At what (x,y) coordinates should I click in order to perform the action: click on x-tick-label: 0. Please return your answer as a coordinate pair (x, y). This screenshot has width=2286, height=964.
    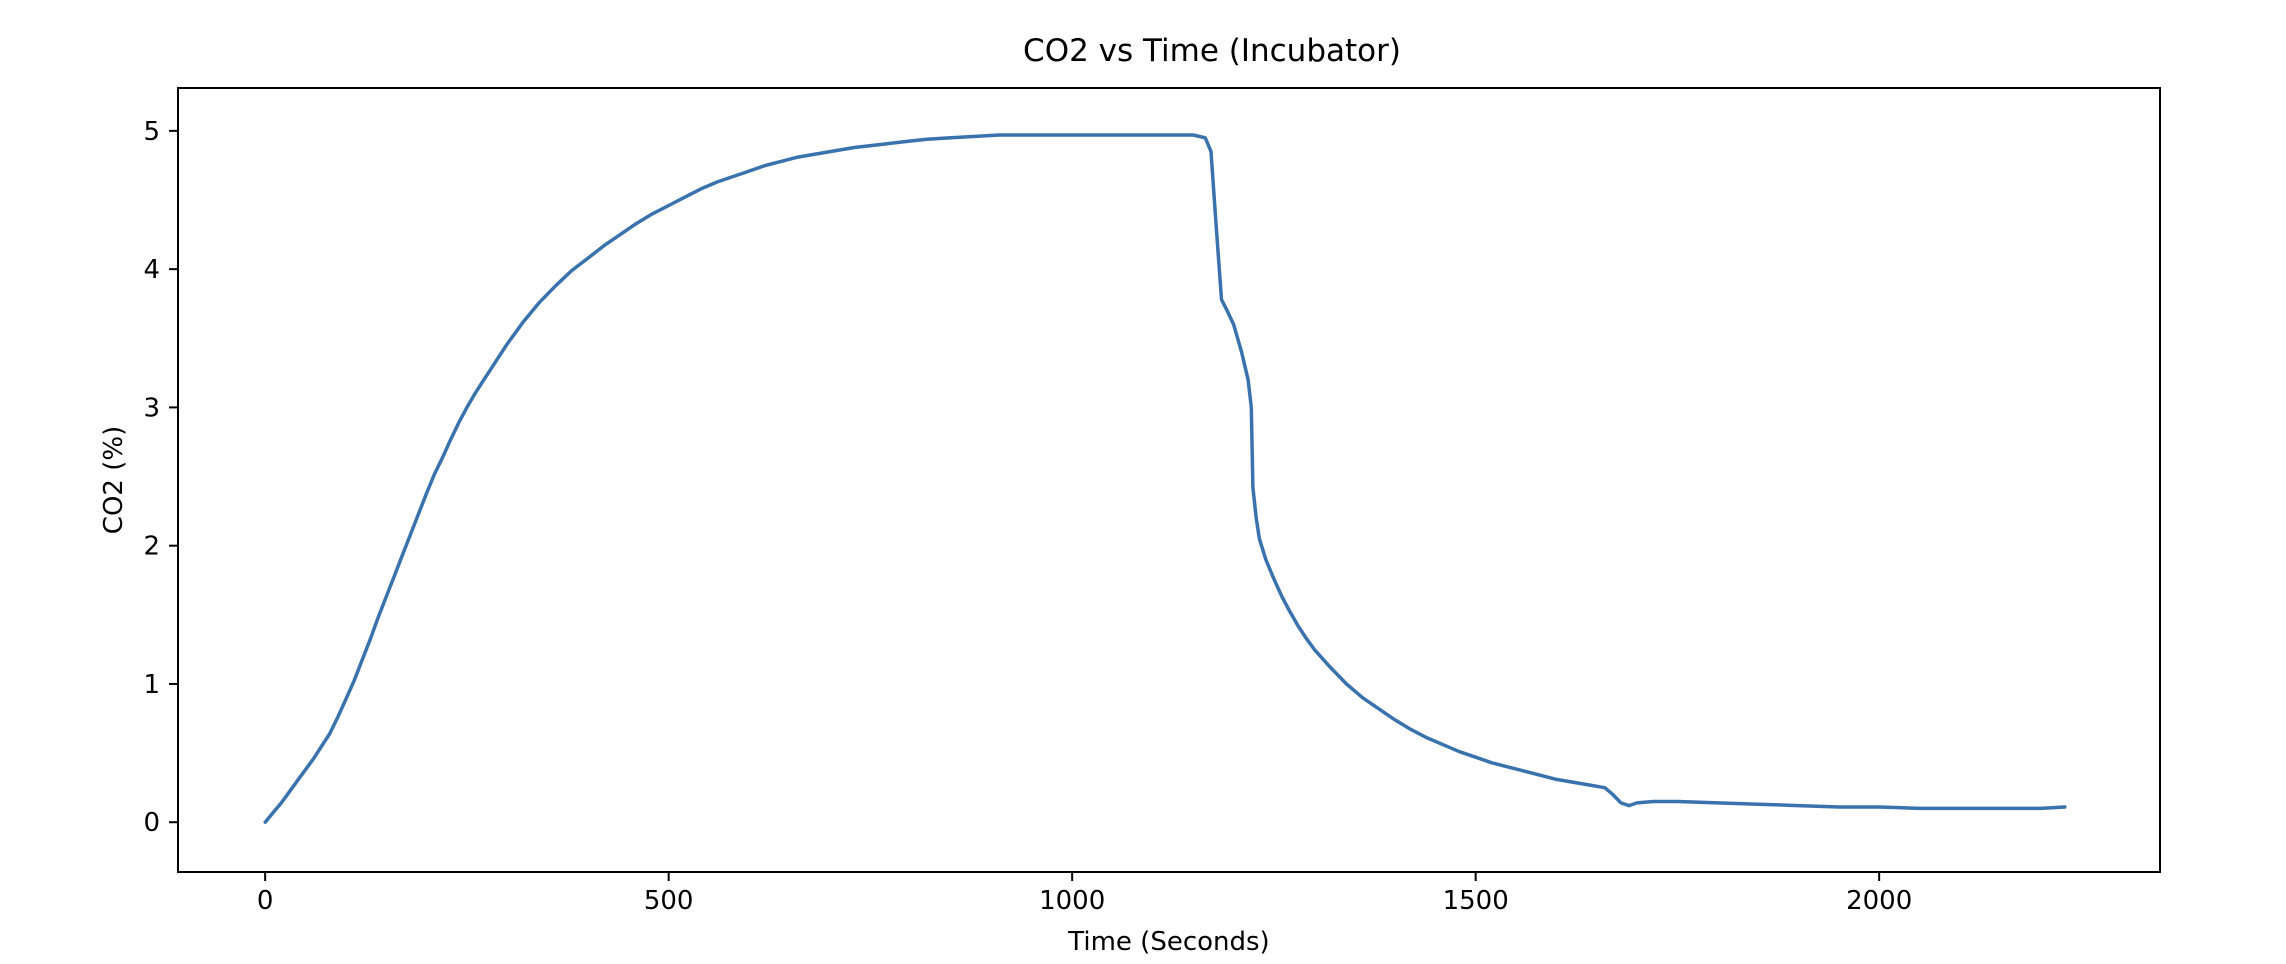
    Looking at the image, I should click on (265, 901).